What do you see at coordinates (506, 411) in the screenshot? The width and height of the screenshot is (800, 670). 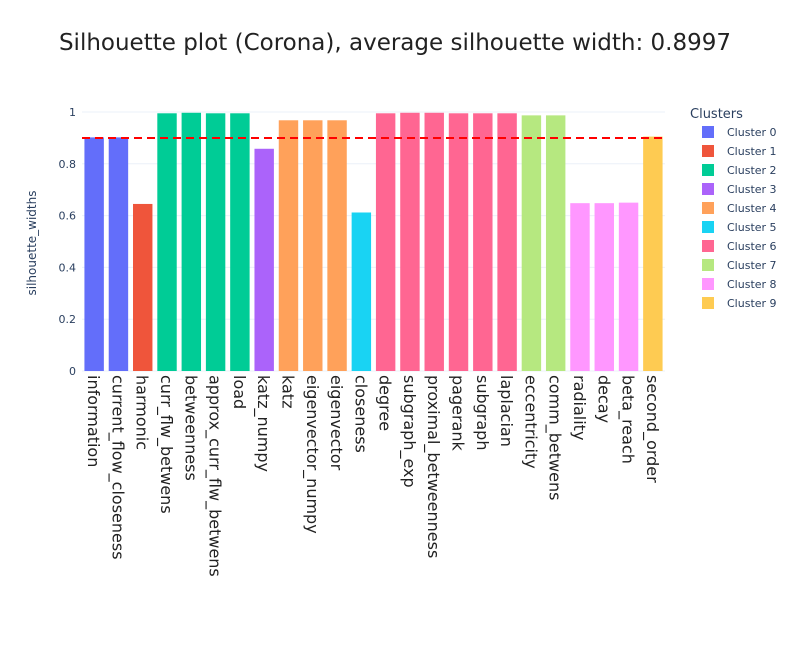 I see `x-tick-label: laplacian` at bounding box center [506, 411].